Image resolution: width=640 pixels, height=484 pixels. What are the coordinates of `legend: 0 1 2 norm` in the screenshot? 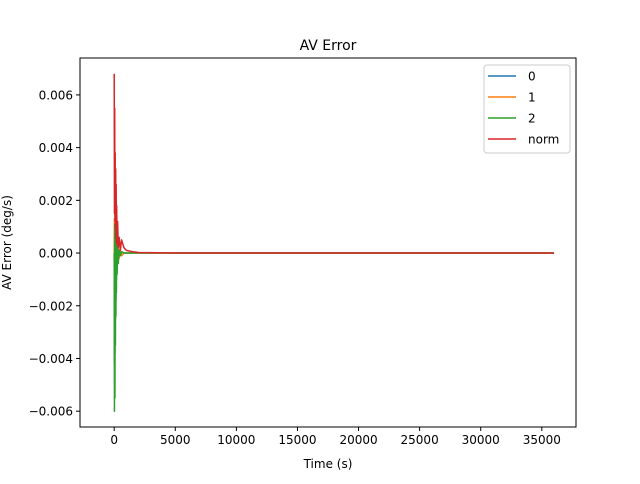 It's located at (527, 109).